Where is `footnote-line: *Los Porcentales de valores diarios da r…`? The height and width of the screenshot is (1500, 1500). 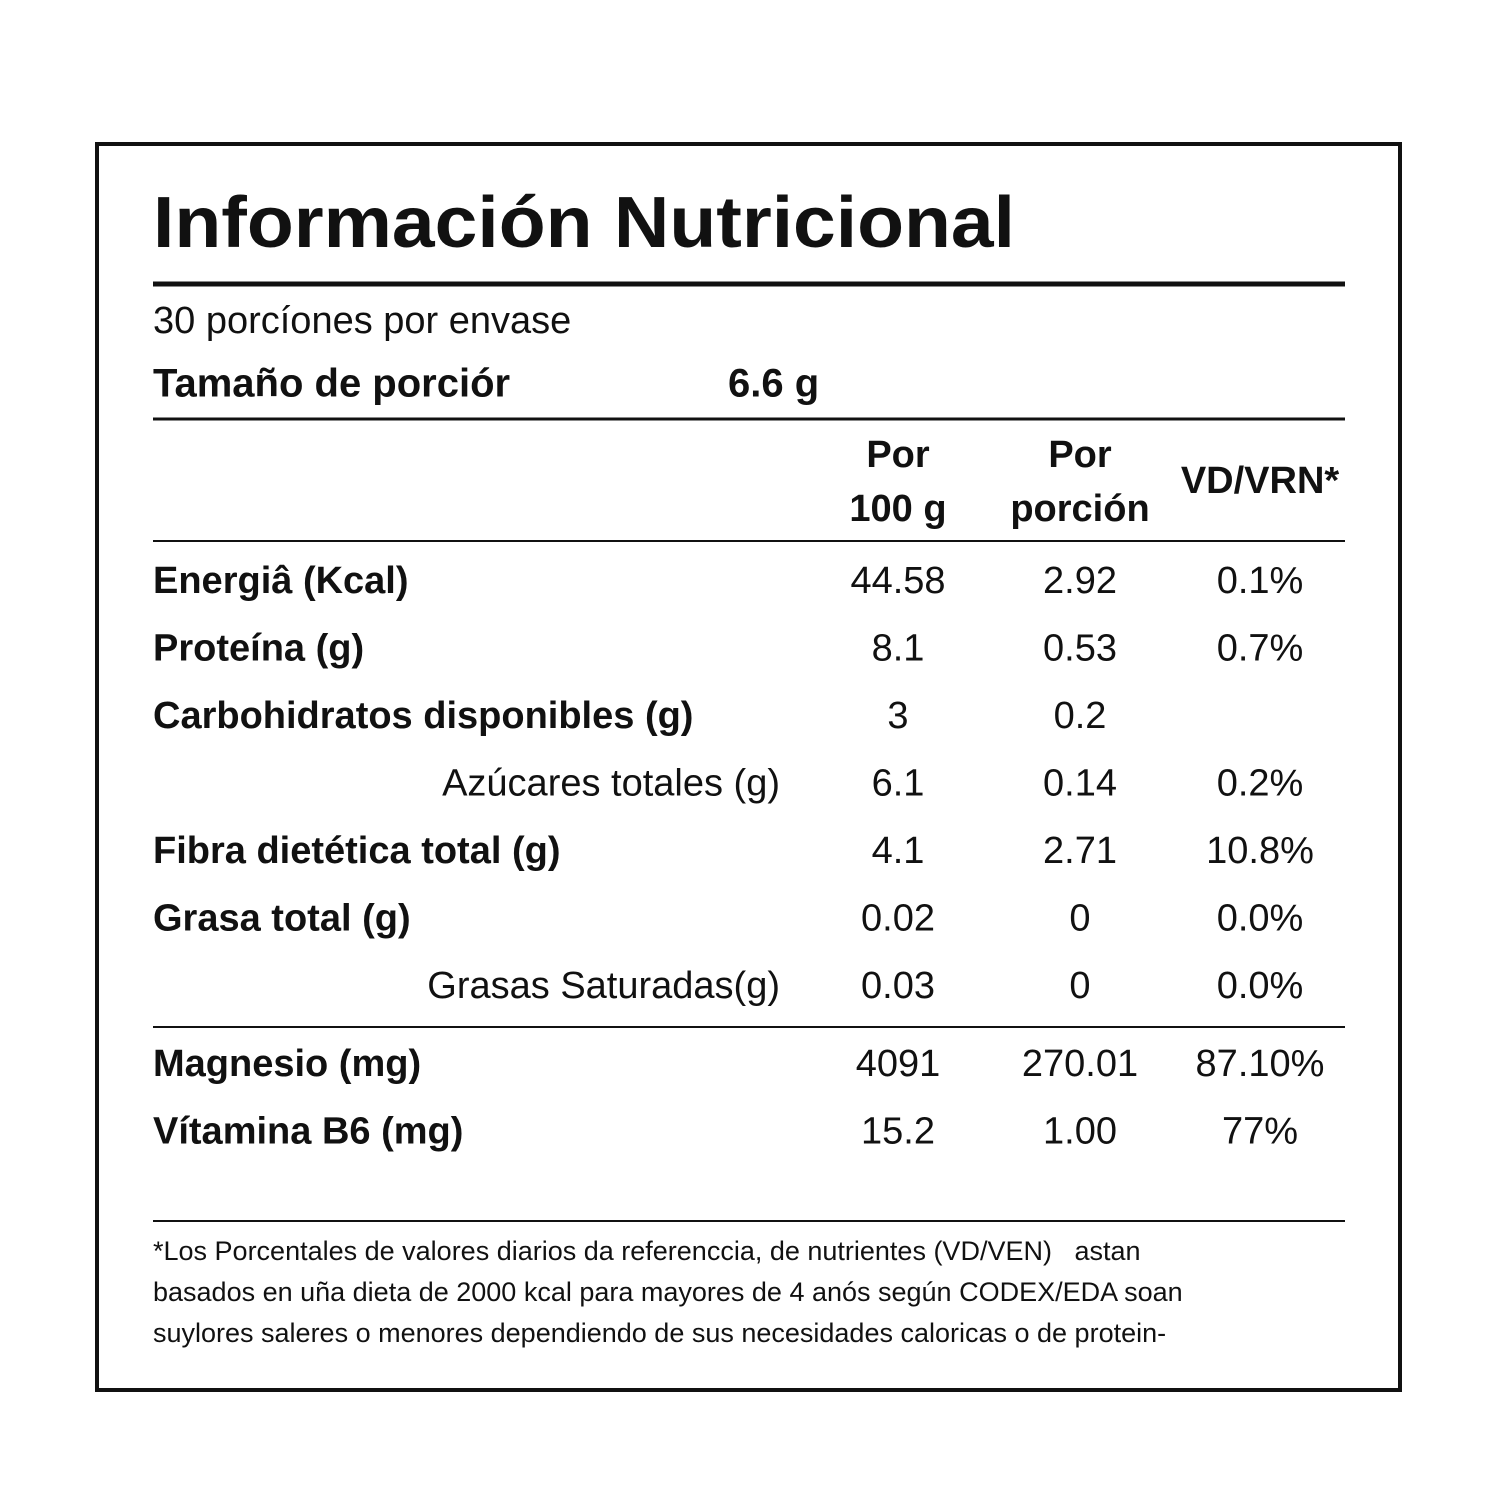 footnote-line: *Los Porcentales de valores diarios da r… is located at coordinates (647, 1251).